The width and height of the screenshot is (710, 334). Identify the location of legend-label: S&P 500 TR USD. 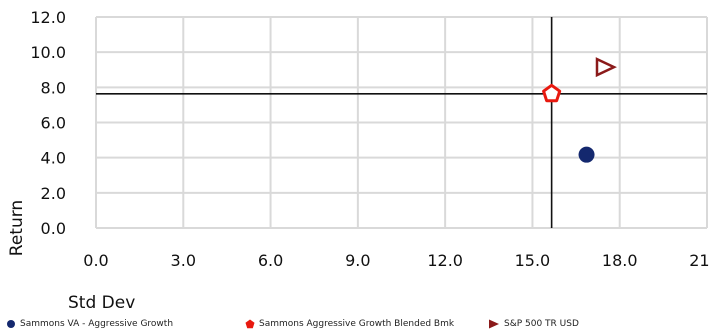
(541, 324).